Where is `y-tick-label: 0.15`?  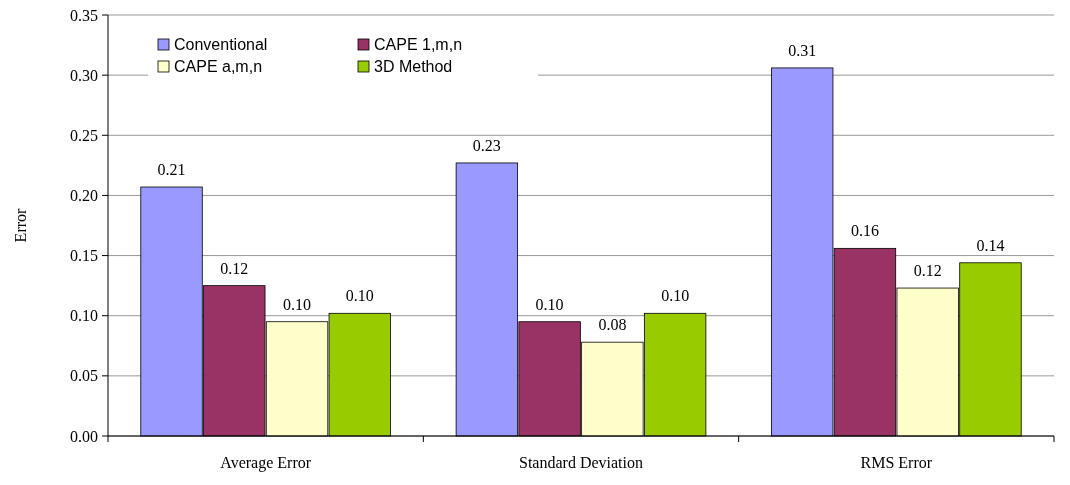
y-tick-label: 0.15 is located at coordinates (84, 256).